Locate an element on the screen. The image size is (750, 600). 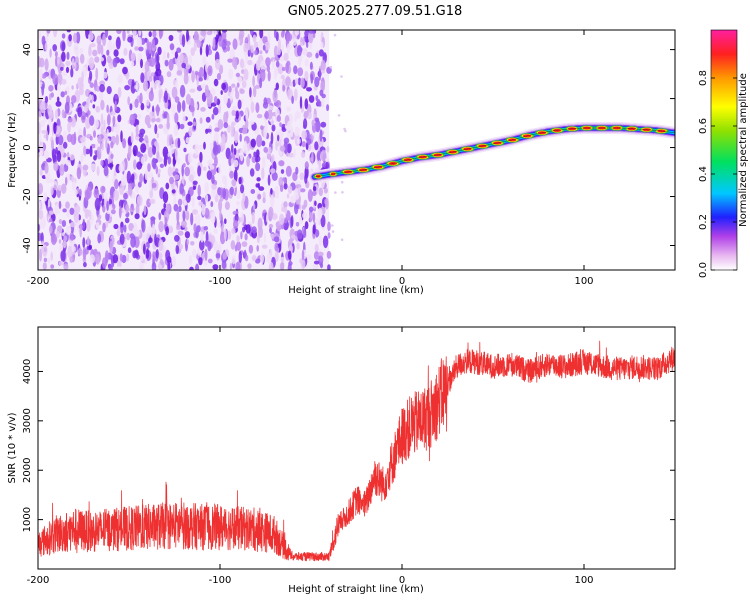
colorbar-gradient is located at coordinates (724, 150).